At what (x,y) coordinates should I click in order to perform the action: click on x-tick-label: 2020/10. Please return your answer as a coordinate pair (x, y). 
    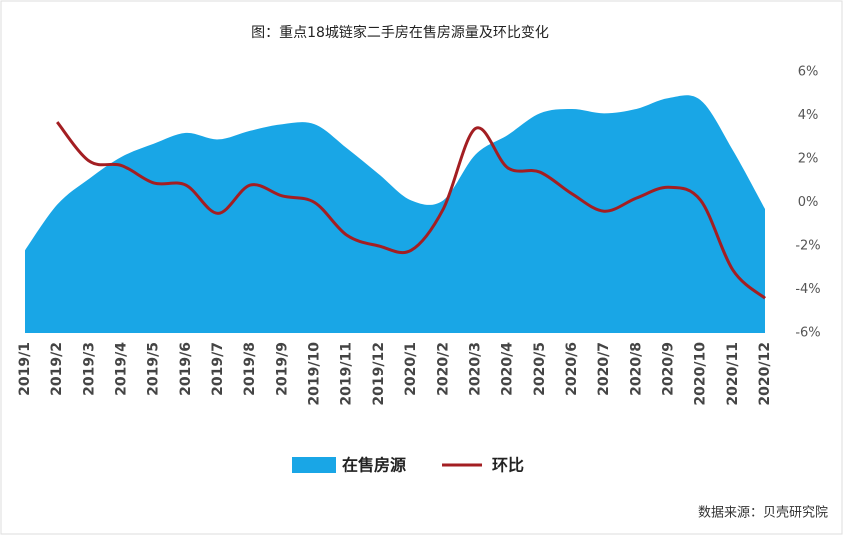
    Looking at the image, I should click on (701, 374).